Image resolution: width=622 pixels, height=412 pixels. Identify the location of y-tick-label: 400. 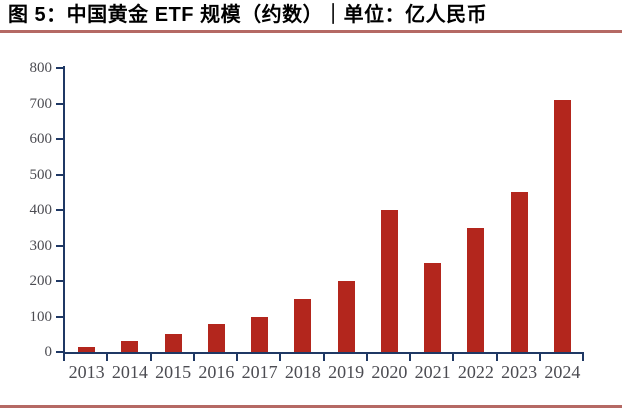
(41, 210).